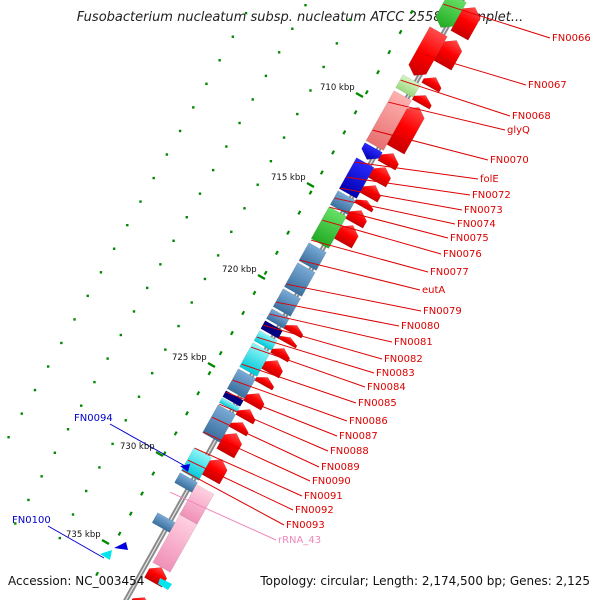  I want to click on gene-label-fn0075: FN0075, so click(469, 238).